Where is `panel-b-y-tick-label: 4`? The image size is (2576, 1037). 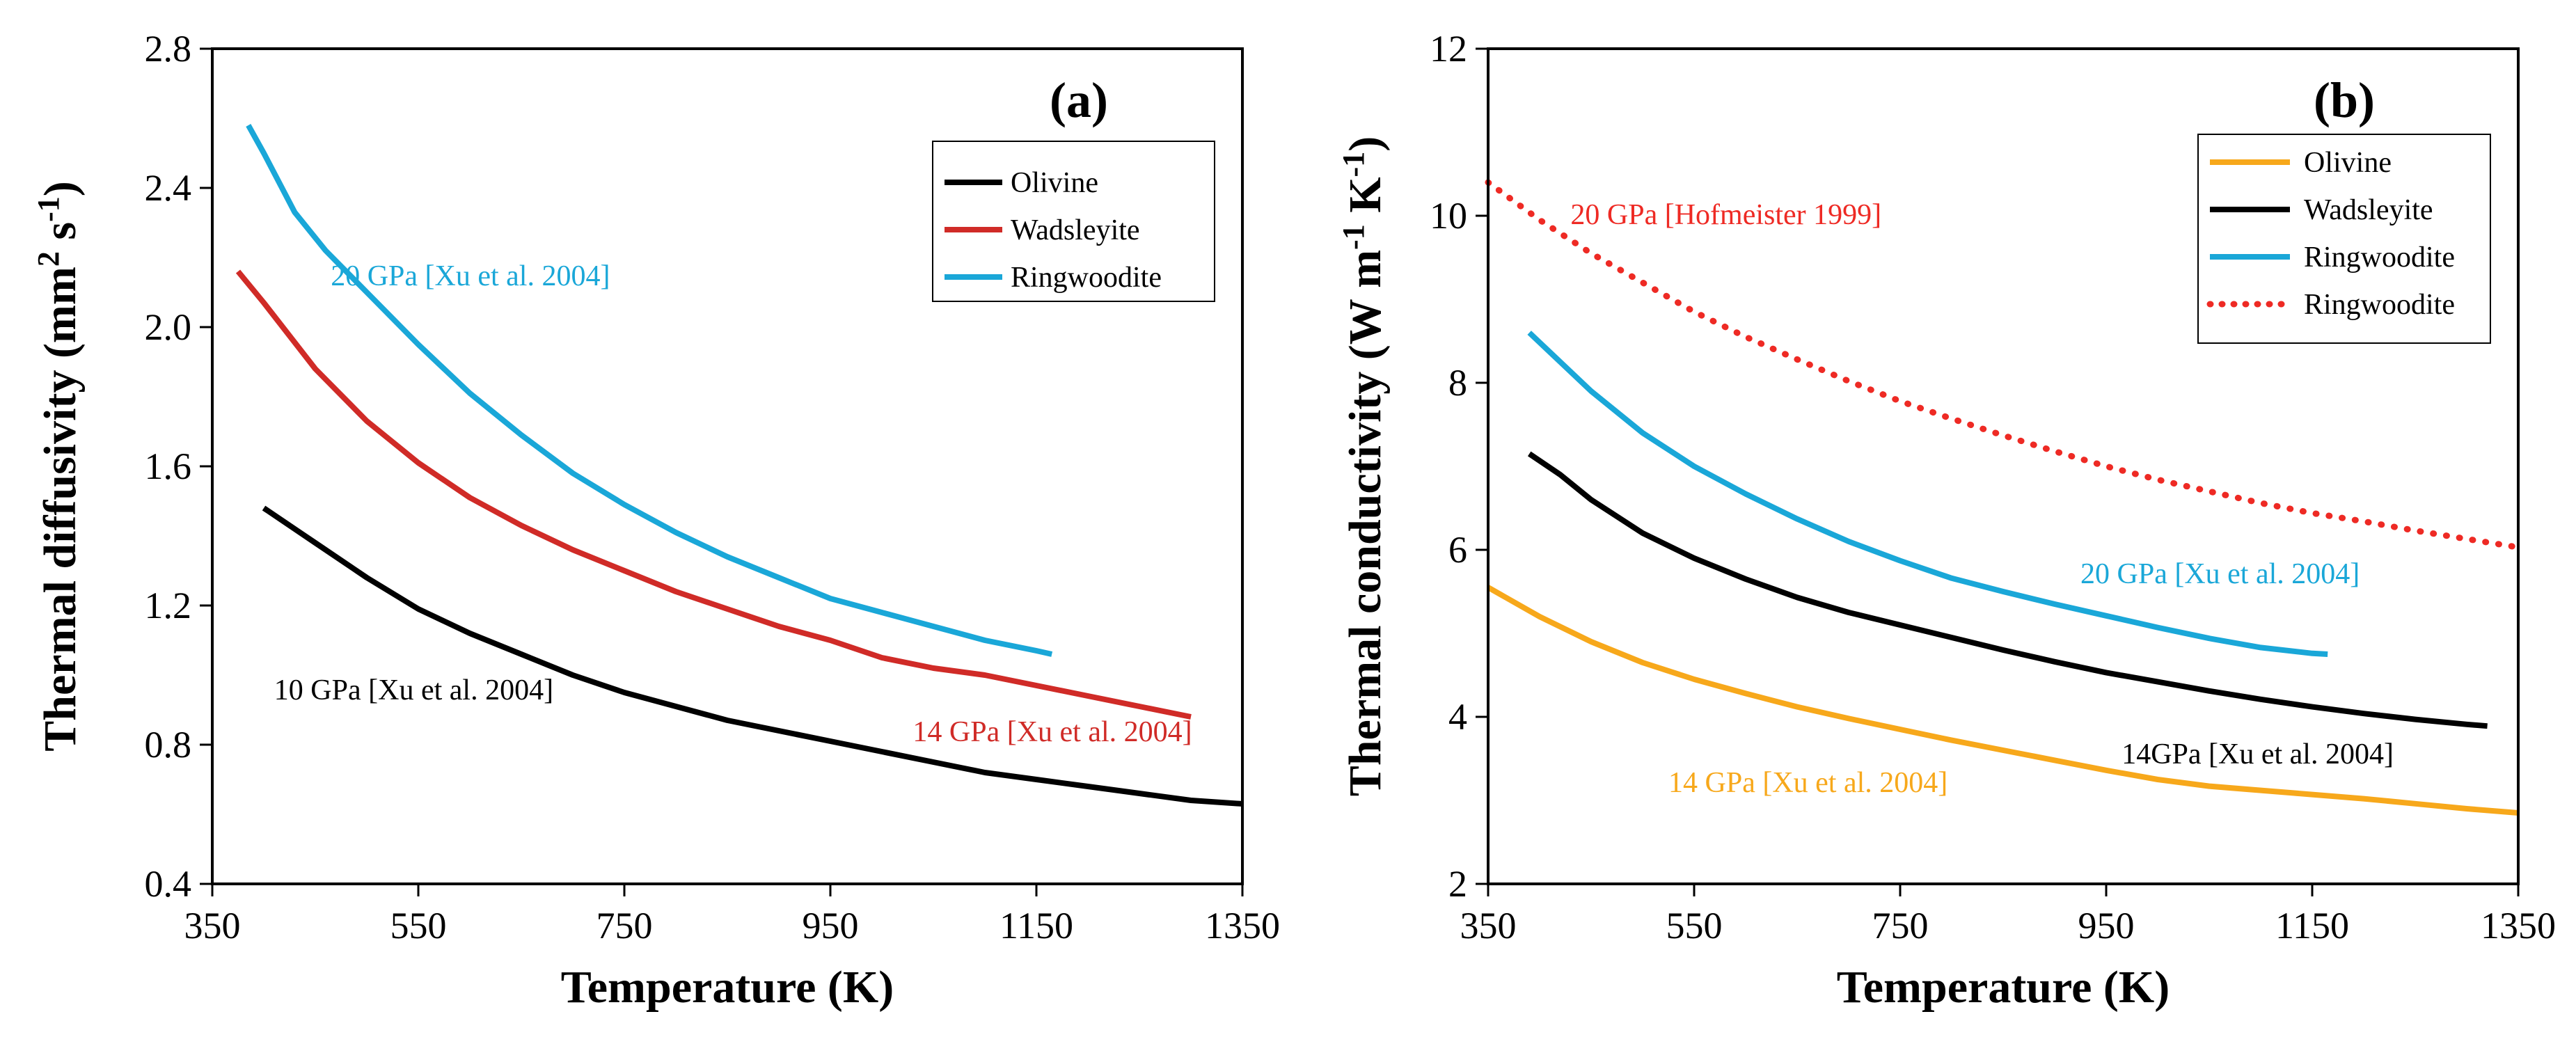 panel-b-y-tick-label: 4 is located at coordinates (1457, 717).